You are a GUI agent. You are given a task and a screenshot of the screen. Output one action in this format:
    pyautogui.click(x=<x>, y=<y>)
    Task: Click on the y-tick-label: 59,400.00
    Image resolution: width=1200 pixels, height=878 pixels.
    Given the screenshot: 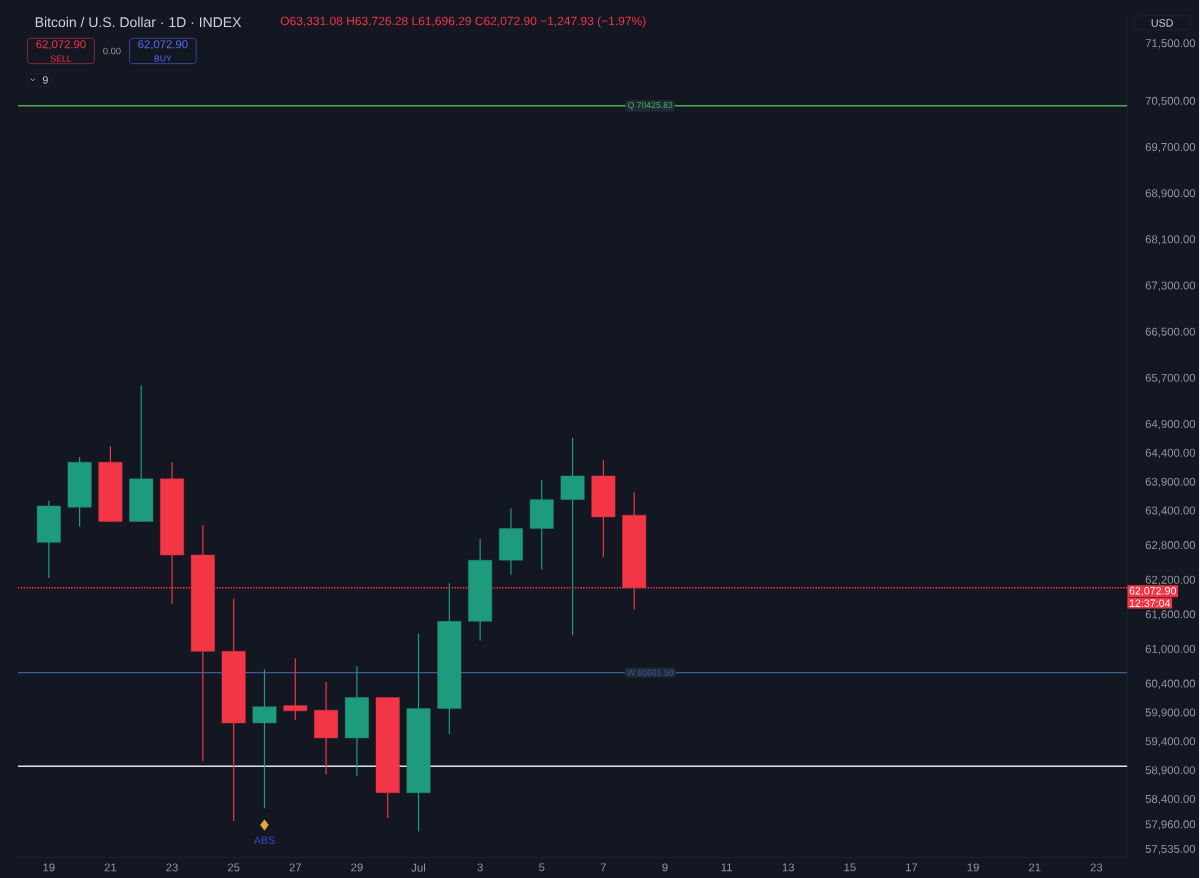 What is the action you would take?
    pyautogui.click(x=1170, y=742)
    